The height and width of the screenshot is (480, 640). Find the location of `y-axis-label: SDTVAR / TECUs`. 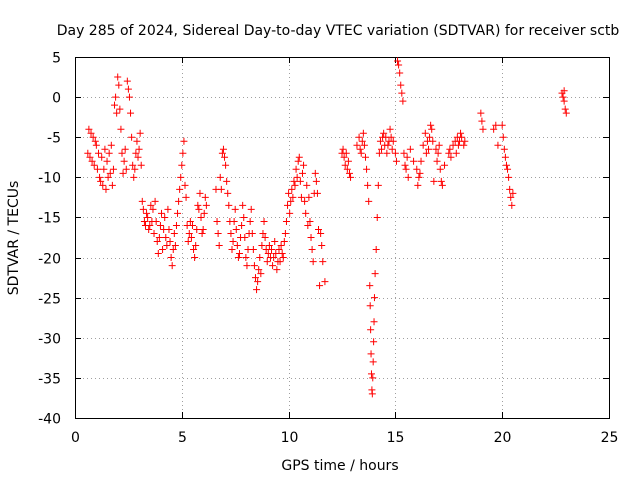

y-axis-label: SDTVAR / TECUs is located at coordinates (14, 238).